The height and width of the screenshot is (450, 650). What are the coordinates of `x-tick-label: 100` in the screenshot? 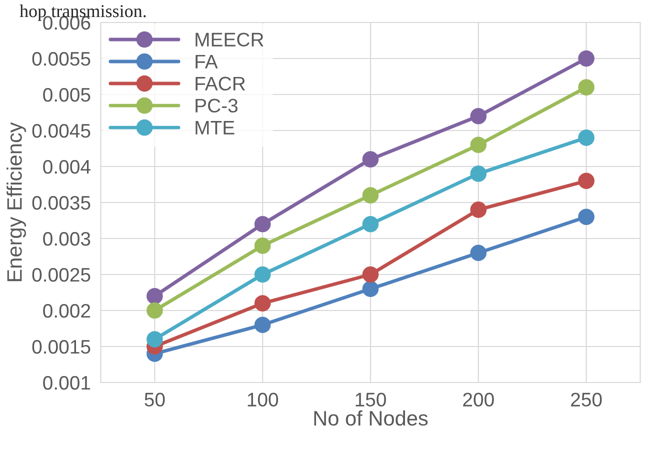 It's located at (263, 399).